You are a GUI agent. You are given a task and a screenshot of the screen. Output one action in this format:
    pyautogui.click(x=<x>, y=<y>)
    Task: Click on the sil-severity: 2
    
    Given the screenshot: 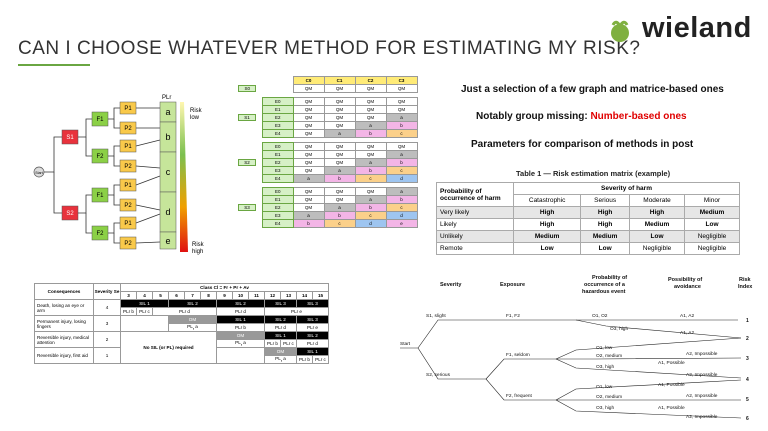 What is the action you would take?
    pyautogui.click(x=107, y=339)
    